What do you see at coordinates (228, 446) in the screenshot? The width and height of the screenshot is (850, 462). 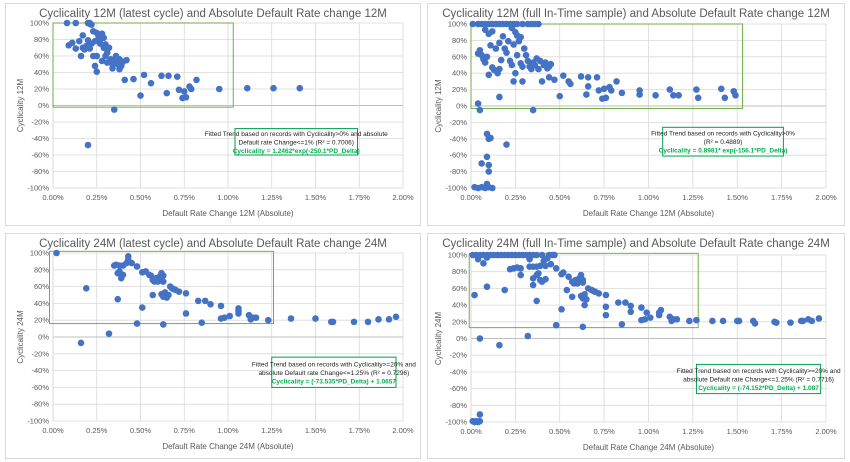 I see `x-axis-label: Default Rate Change 24M (Absolute)` at bounding box center [228, 446].